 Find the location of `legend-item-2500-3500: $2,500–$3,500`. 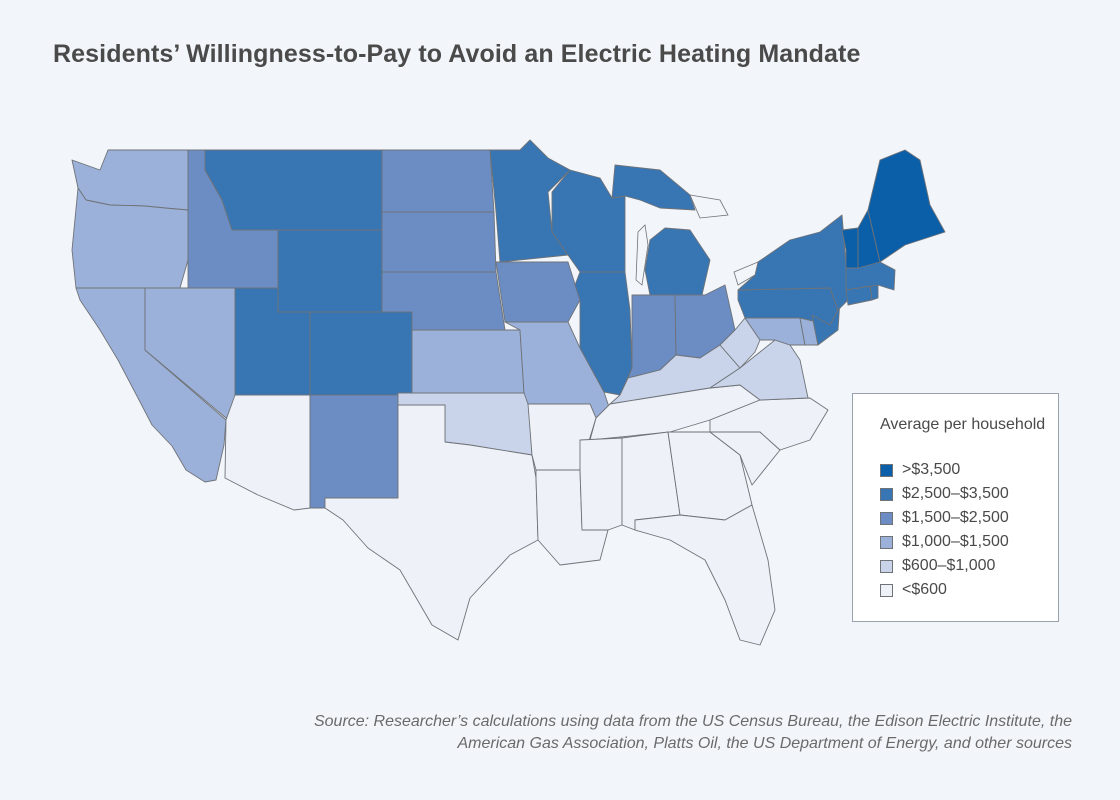

legend-item-2500-3500: $2,500–$3,500 is located at coordinates (944, 494).